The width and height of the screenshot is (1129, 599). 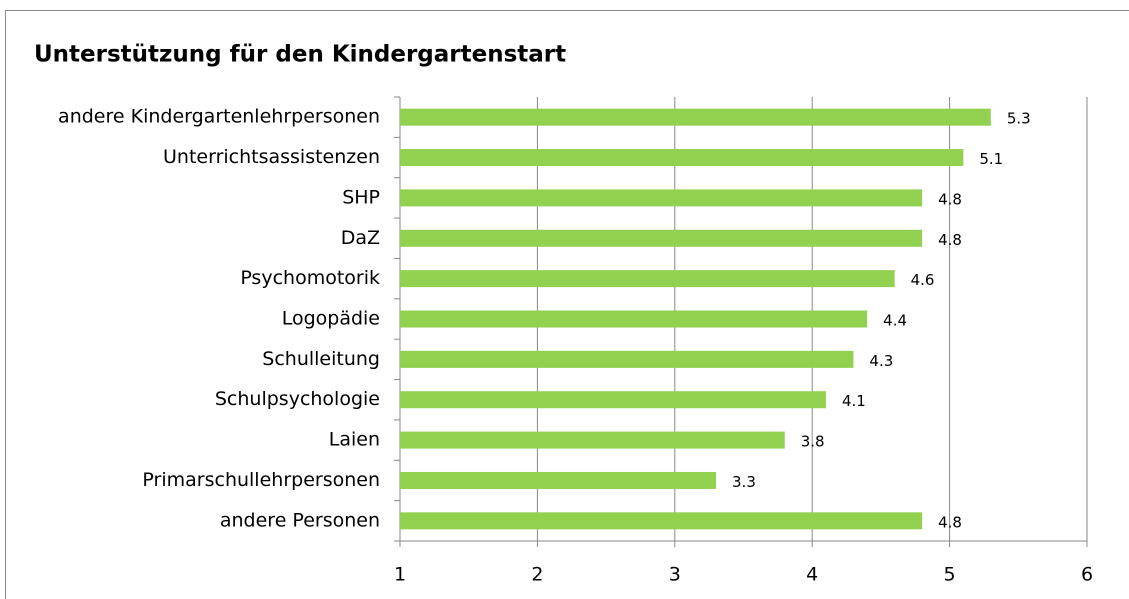 I want to click on x-tick-label: 3, so click(x=675, y=575).